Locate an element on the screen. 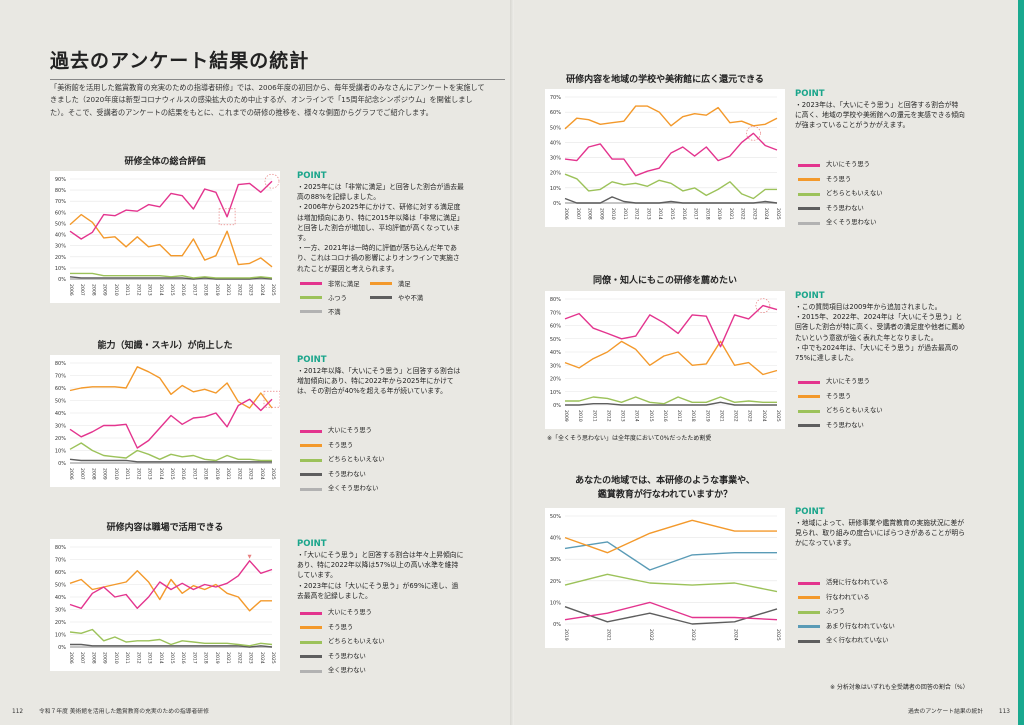 The height and width of the screenshot is (725, 1024). y-tick-label: 0% is located at coordinates (62, 464).